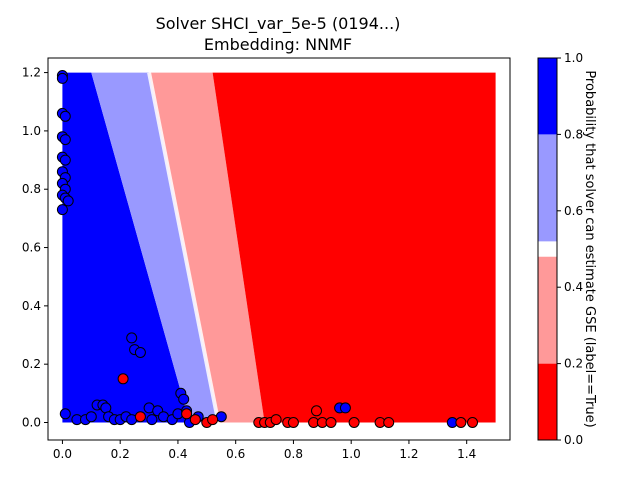 The image size is (640, 480). Describe the element at coordinates (573, 287) in the screenshot. I see `colorbar-tick-label: 0.4` at that location.